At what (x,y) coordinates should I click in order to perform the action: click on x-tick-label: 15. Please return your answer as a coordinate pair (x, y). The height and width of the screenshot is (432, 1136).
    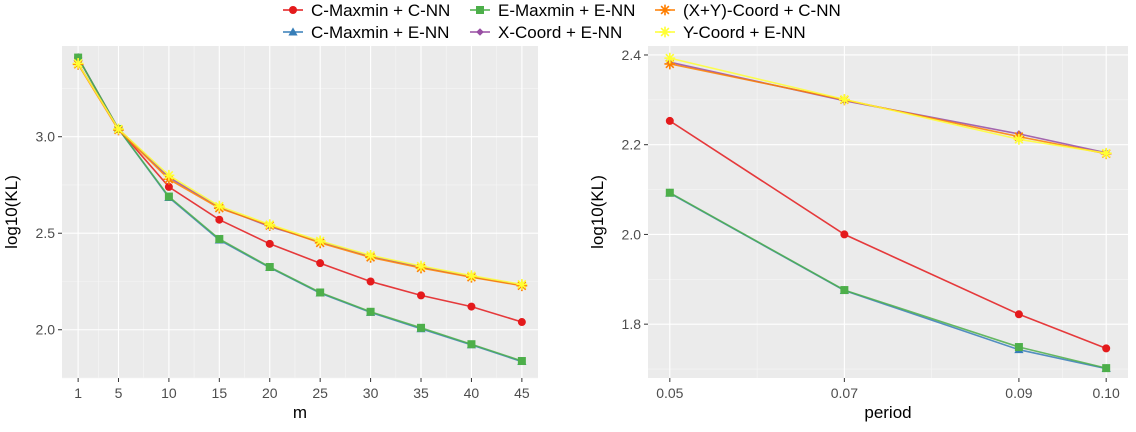
    Looking at the image, I should click on (220, 393).